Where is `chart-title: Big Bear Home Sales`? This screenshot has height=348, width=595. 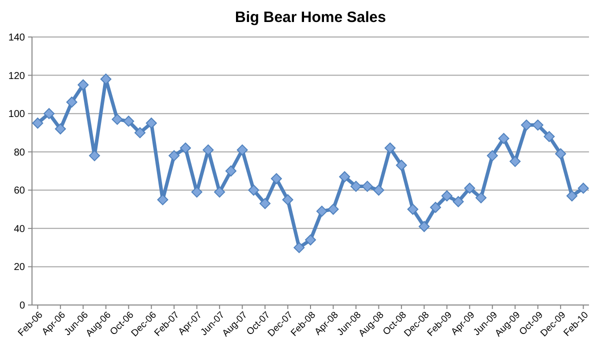
chart-title: Big Bear Home Sales is located at coordinates (310, 17).